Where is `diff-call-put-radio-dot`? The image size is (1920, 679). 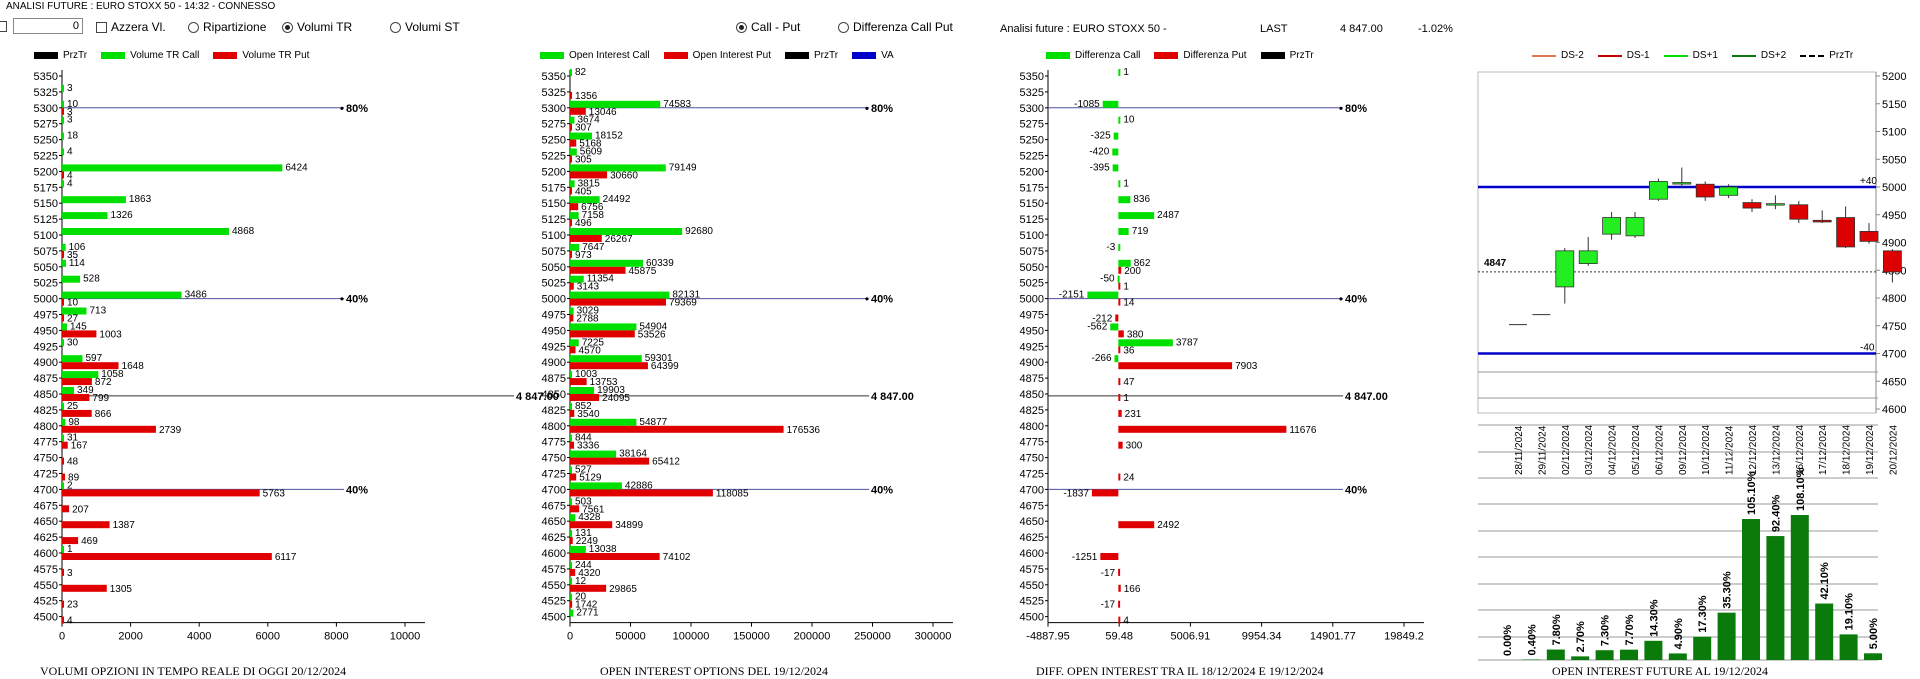 diff-call-put-radio-dot is located at coordinates (843, 27).